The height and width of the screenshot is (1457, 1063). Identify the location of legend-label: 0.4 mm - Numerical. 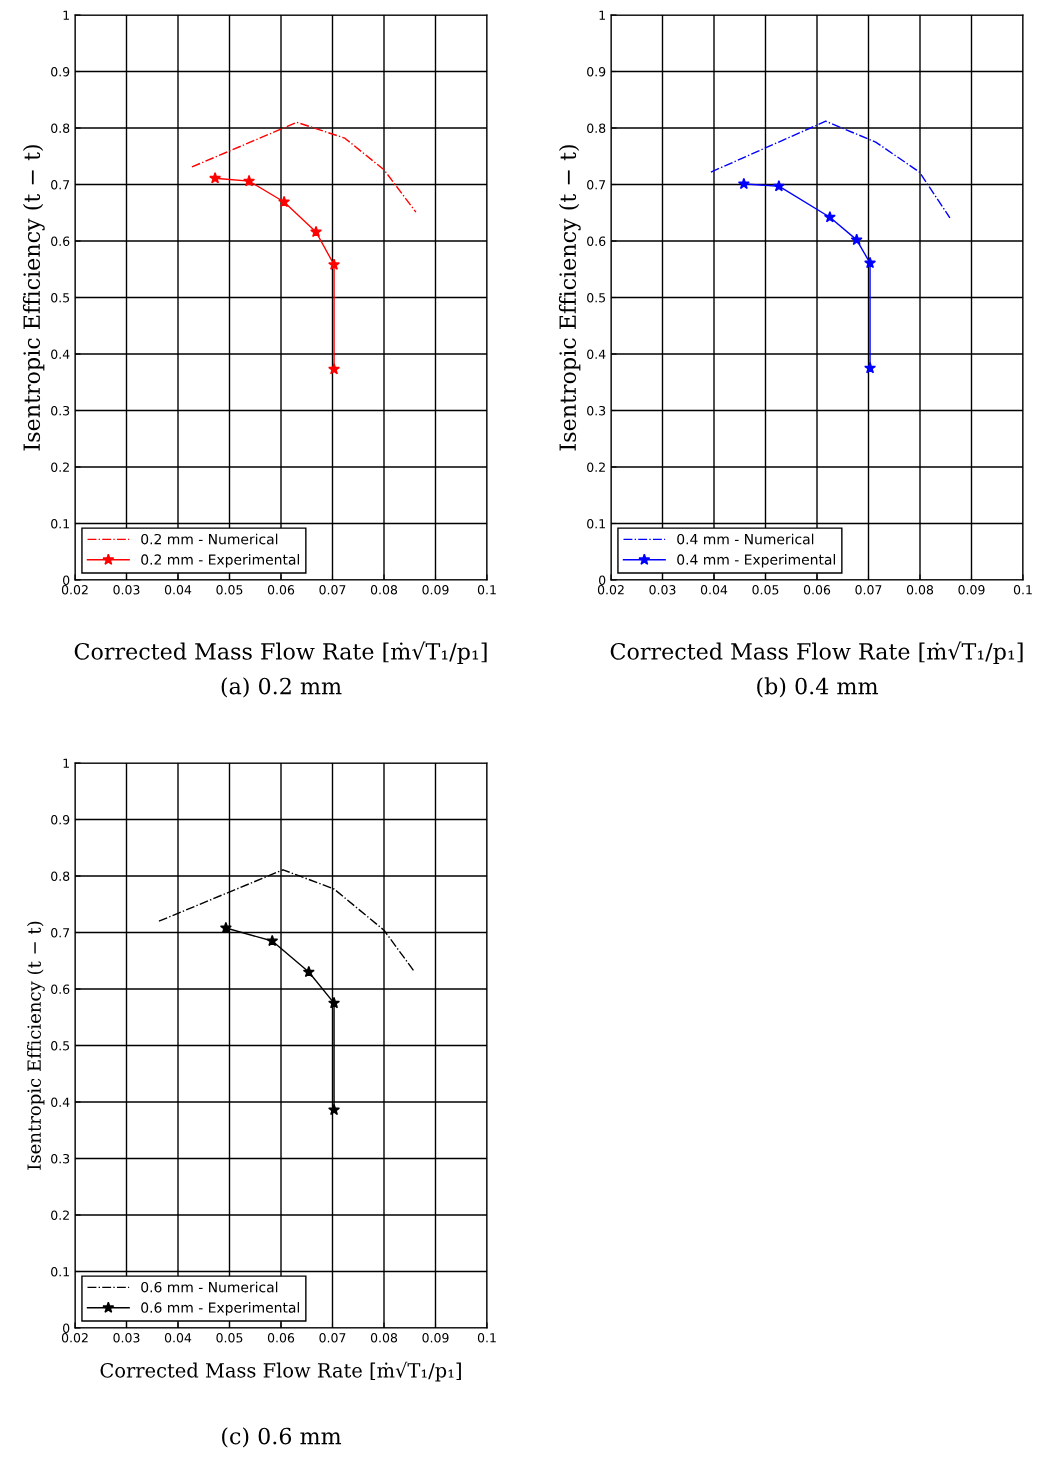
(745, 539).